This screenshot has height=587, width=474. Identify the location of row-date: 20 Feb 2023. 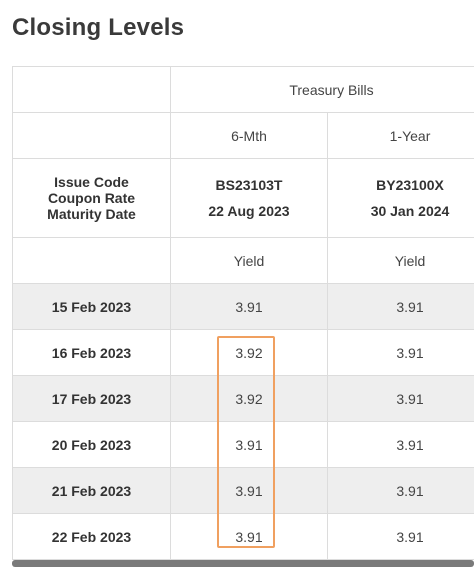
(91, 444).